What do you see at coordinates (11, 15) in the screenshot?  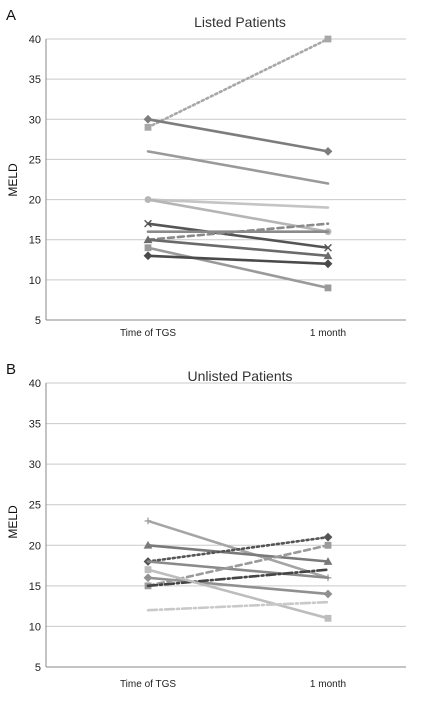 I see `panel-label: A` at bounding box center [11, 15].